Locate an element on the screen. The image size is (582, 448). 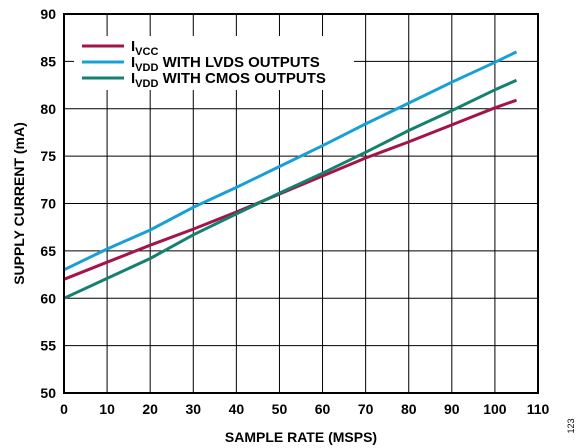
x-tick-label: 0 is located at coordinates (64, 409).